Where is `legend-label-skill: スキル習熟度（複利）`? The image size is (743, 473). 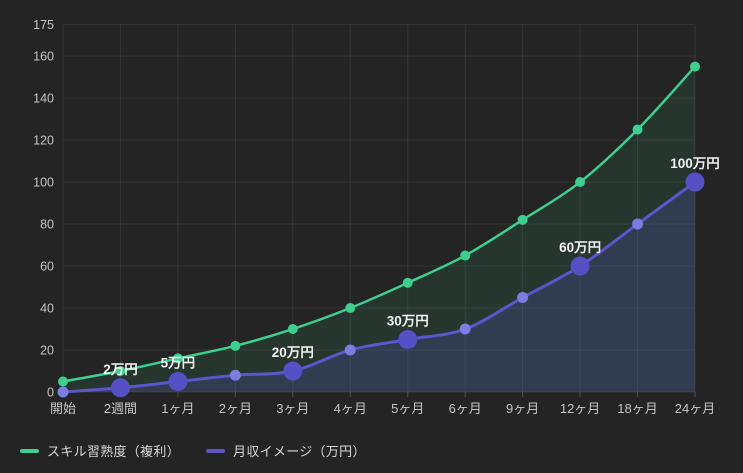
legend-label-skill: スキル習熟度（複利） is located at coordinates (114, 451).